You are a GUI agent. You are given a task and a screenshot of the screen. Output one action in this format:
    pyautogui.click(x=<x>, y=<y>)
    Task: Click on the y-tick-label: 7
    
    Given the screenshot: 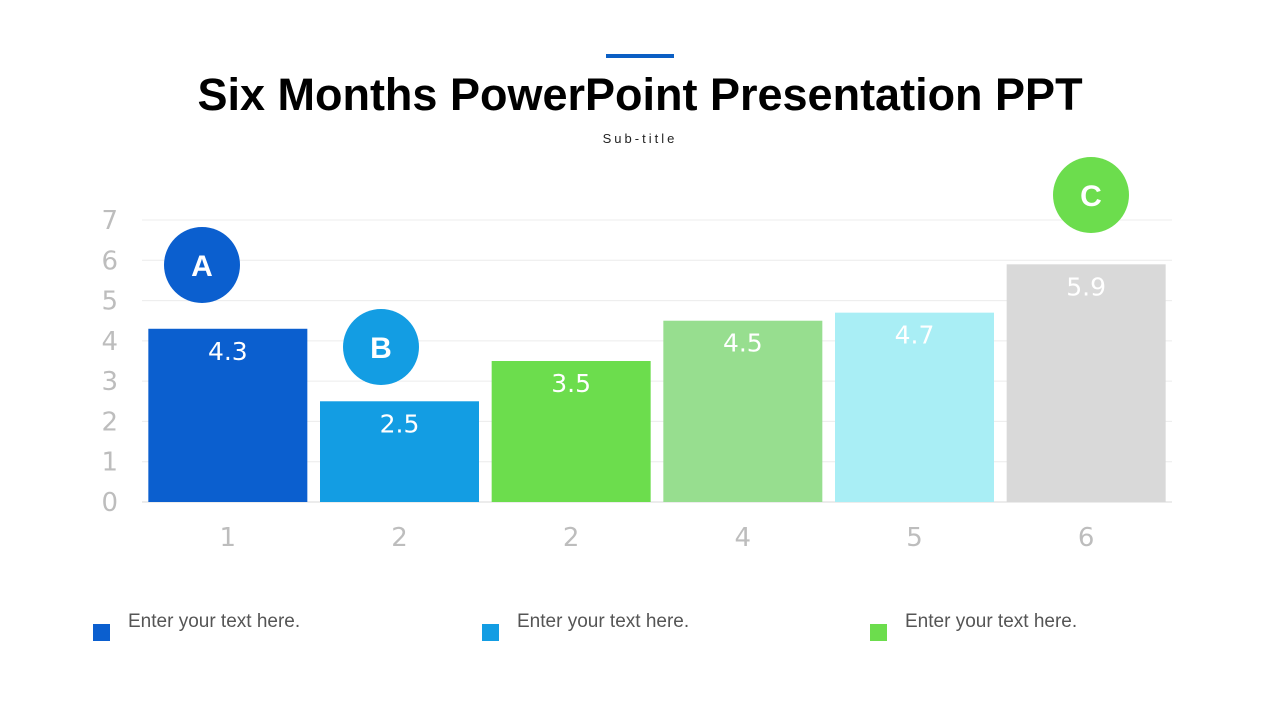 What is the action you would take?
    pyautogui.click(x=109, y=221)
    